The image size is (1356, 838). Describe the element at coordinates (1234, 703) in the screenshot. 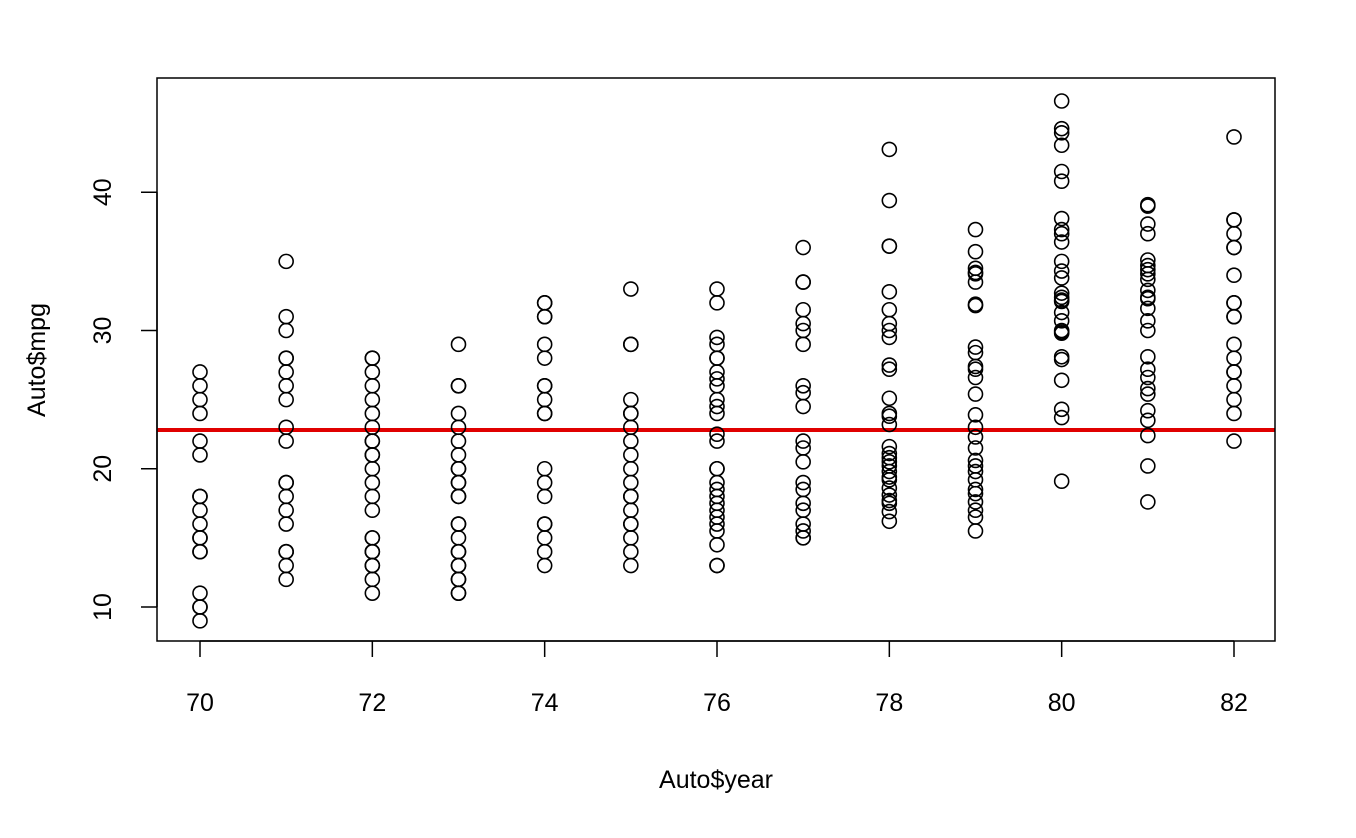

I see `x-tick-label: 82` at that location.